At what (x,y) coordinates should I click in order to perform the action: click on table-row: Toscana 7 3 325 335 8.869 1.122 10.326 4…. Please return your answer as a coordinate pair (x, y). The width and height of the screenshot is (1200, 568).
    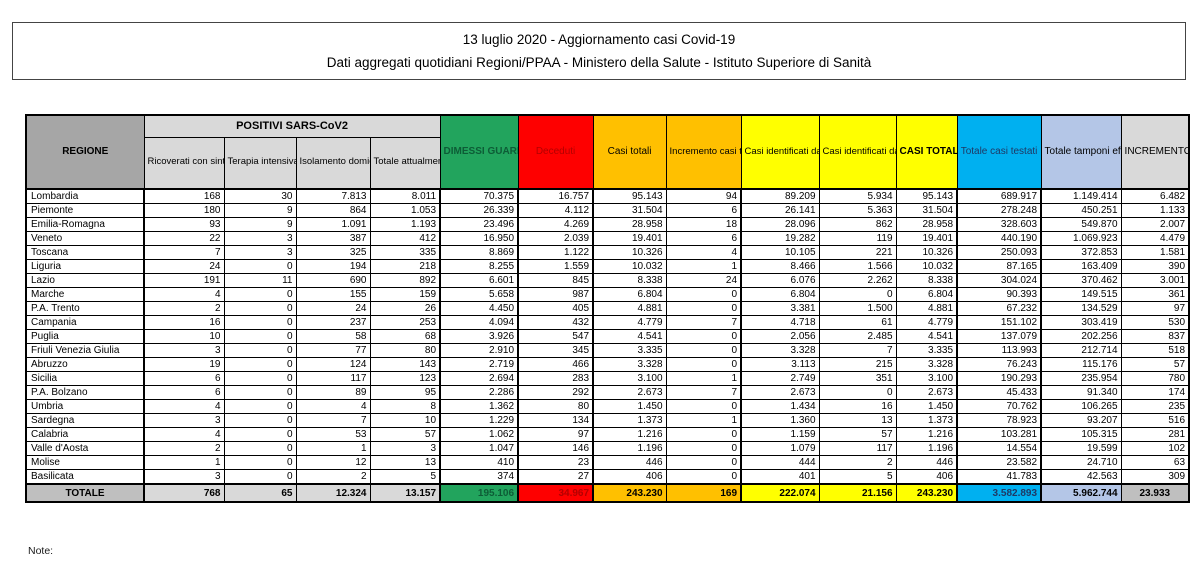
    Looking at the image, I should click on (607, 252).